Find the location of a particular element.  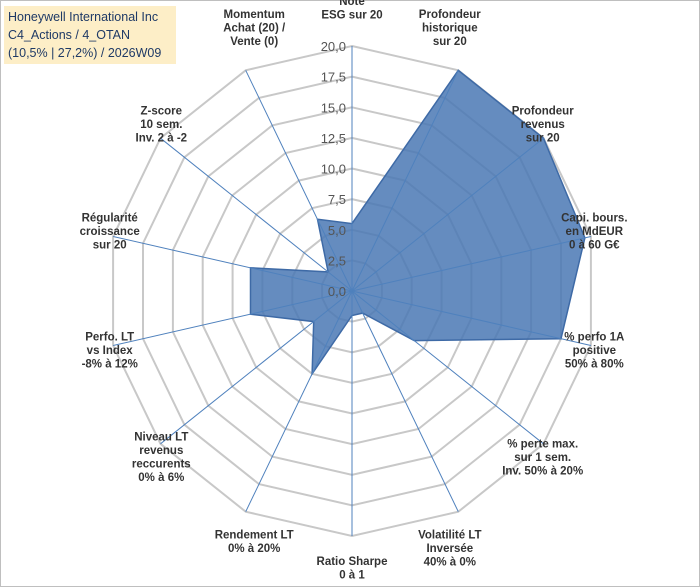

axis-label: Régularité croissance sur 20 is located at coordinates (110, 232).